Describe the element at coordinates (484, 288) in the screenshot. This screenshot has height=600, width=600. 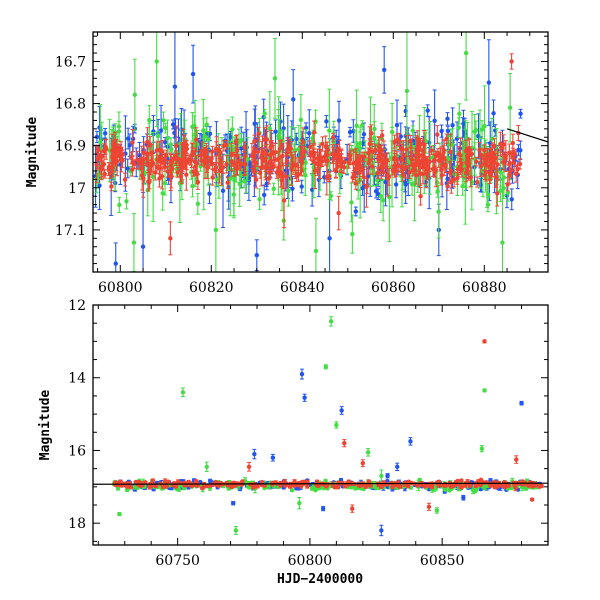
I see `x-tick-label: 60880` at that location.